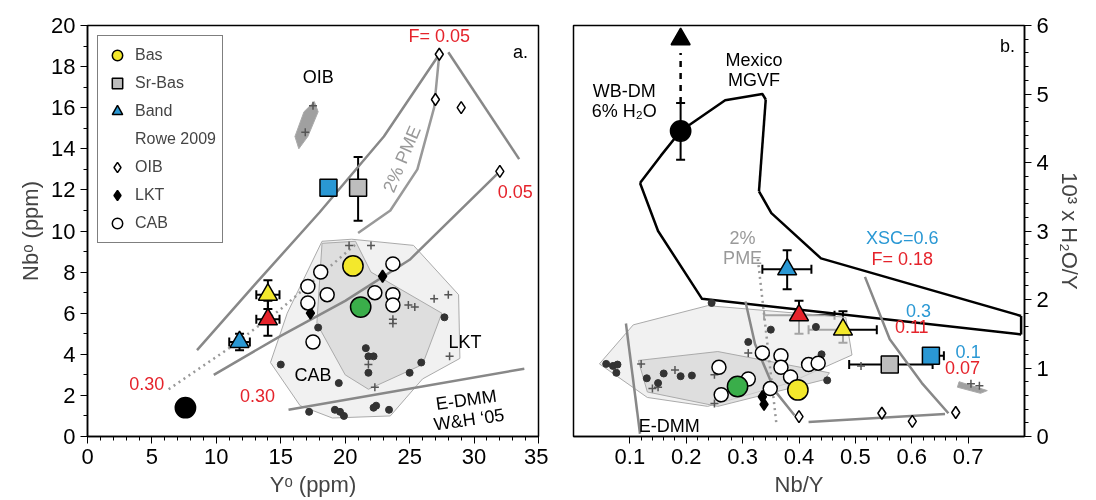 The width and height of the screenshot is (1096, 500). What do you see at coordinates (63, 190) in the screenshot?
I see `y-tick-label: 12` at bounding box center [63, 190].